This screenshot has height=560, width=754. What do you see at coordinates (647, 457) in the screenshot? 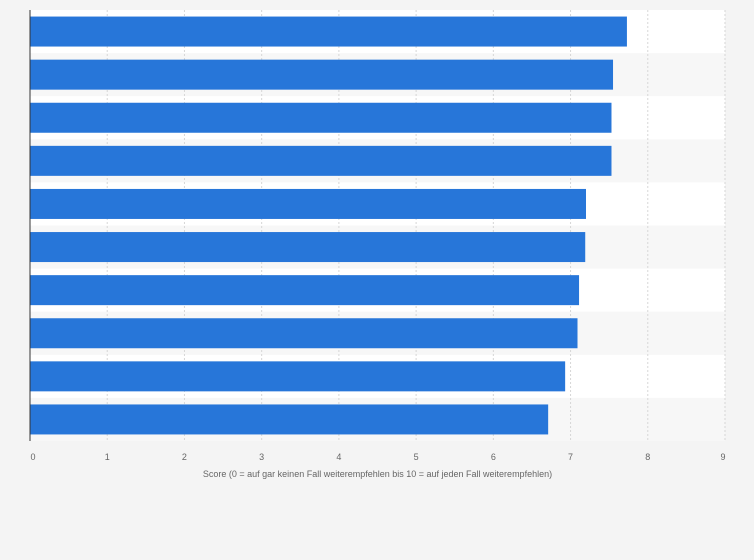
I see `x-tick-label: 8` at bounding box center [647, 457].